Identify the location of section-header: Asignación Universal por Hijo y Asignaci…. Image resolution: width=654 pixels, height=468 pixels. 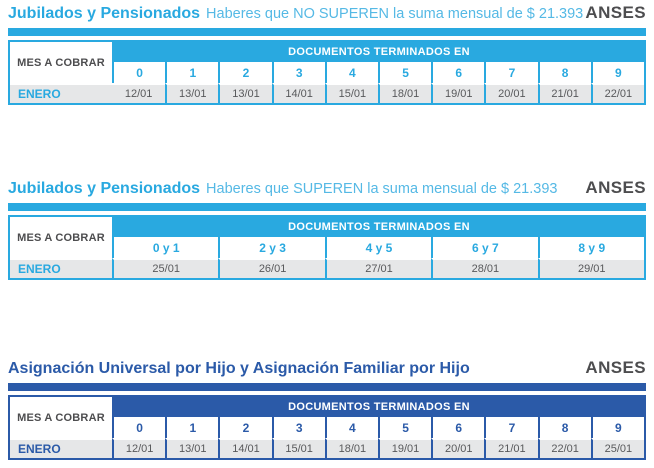
(327, 368).